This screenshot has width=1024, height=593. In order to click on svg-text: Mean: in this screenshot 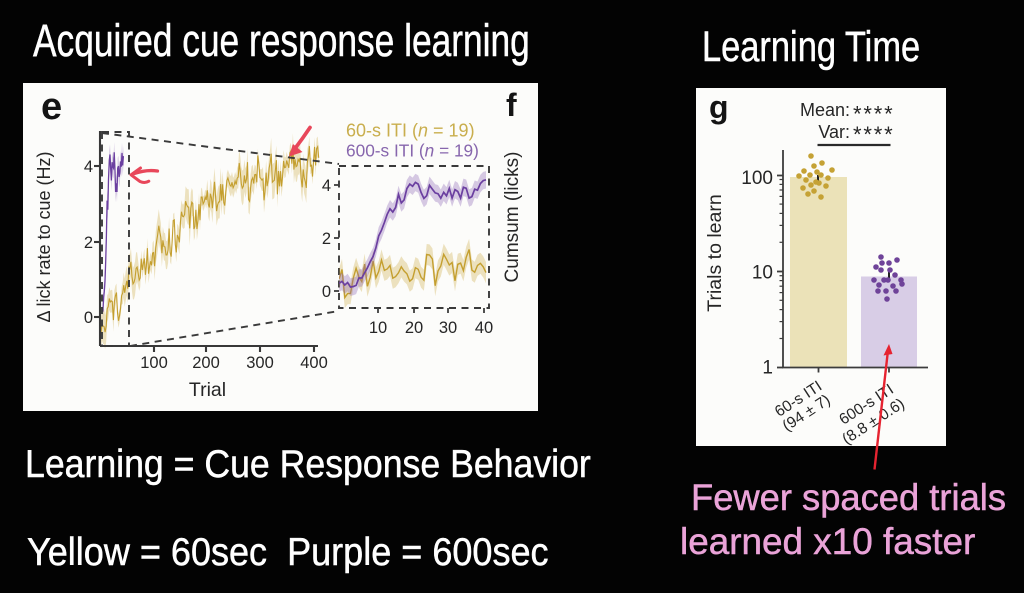, I will do `click(825, 110)`.